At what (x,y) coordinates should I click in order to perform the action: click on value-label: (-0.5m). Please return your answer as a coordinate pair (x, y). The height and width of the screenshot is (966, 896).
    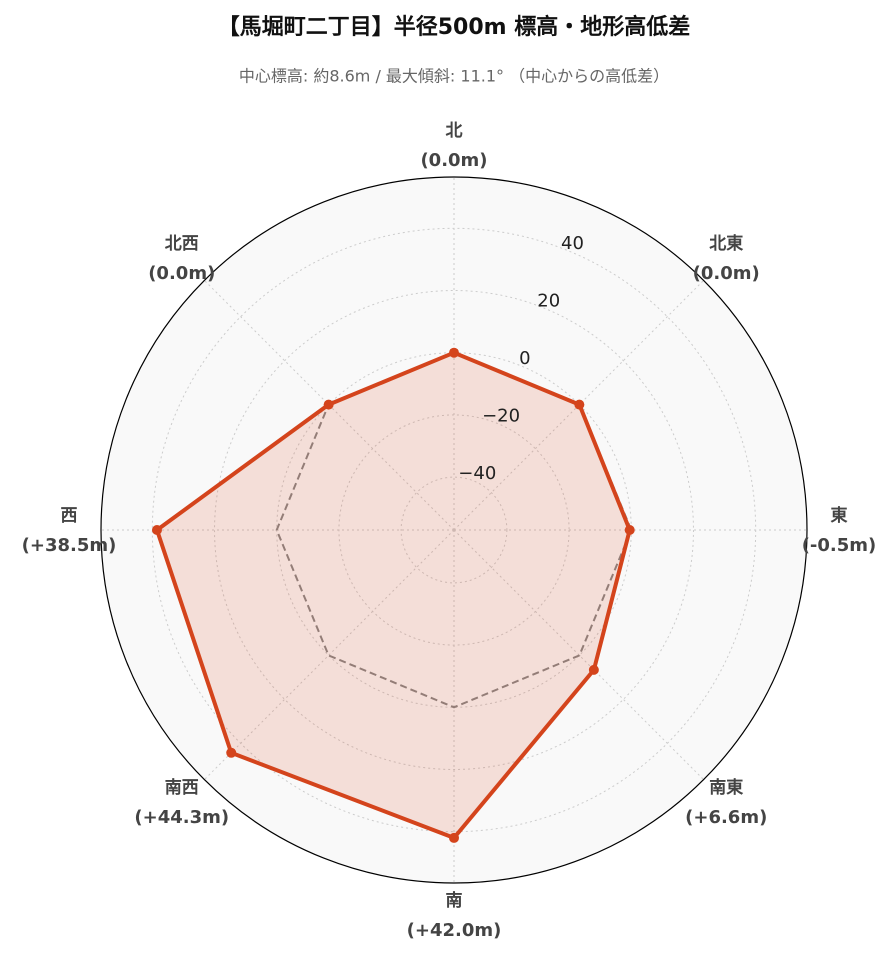
    Looking at the image, I should click on (839, 545).